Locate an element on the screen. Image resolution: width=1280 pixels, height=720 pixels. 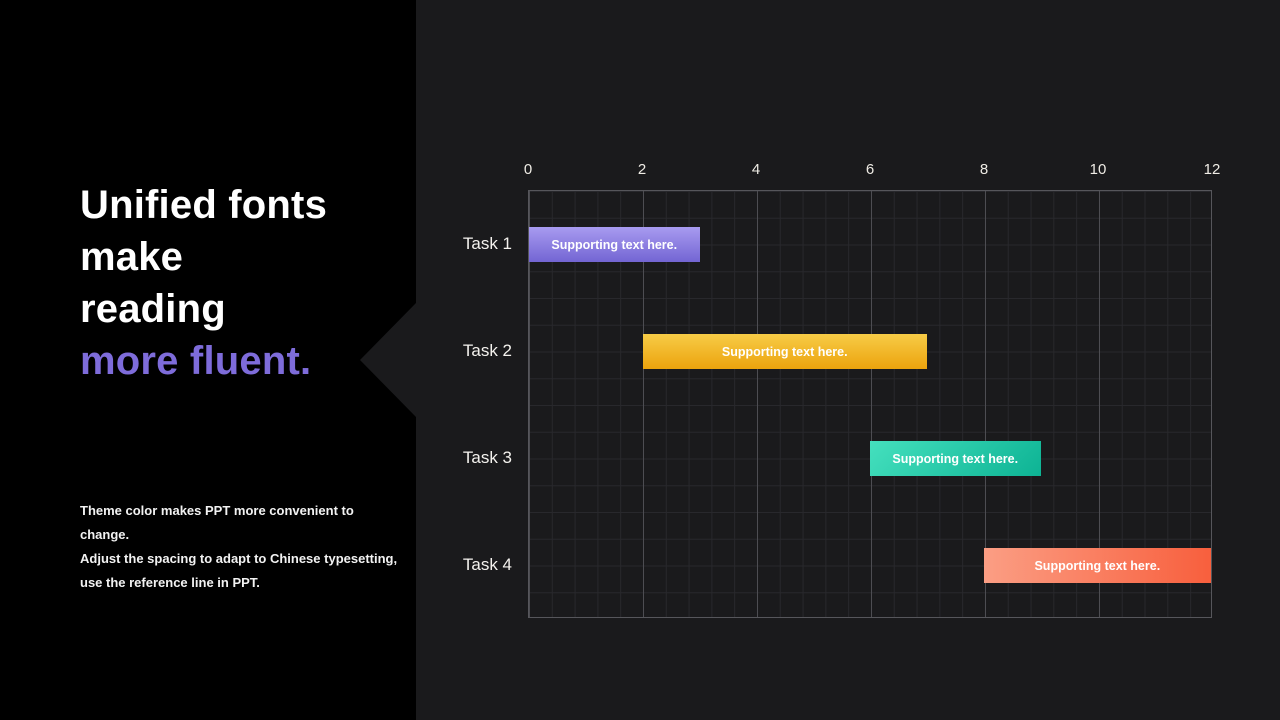
x-axis-ticks: 0 2 4 6 8 10 12 is located at coordinates (872, 172).